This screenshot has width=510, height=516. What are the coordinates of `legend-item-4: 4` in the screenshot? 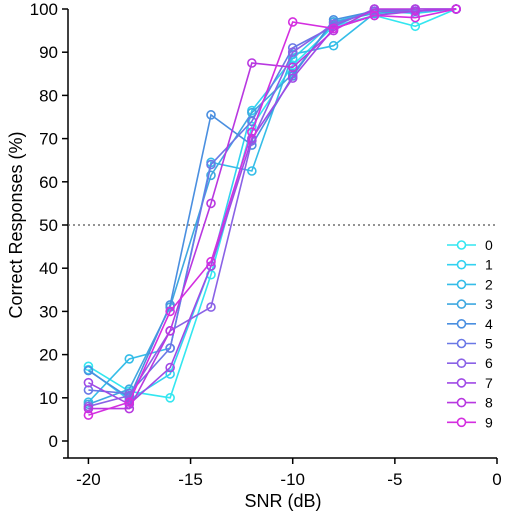 It's located at (470, 324).